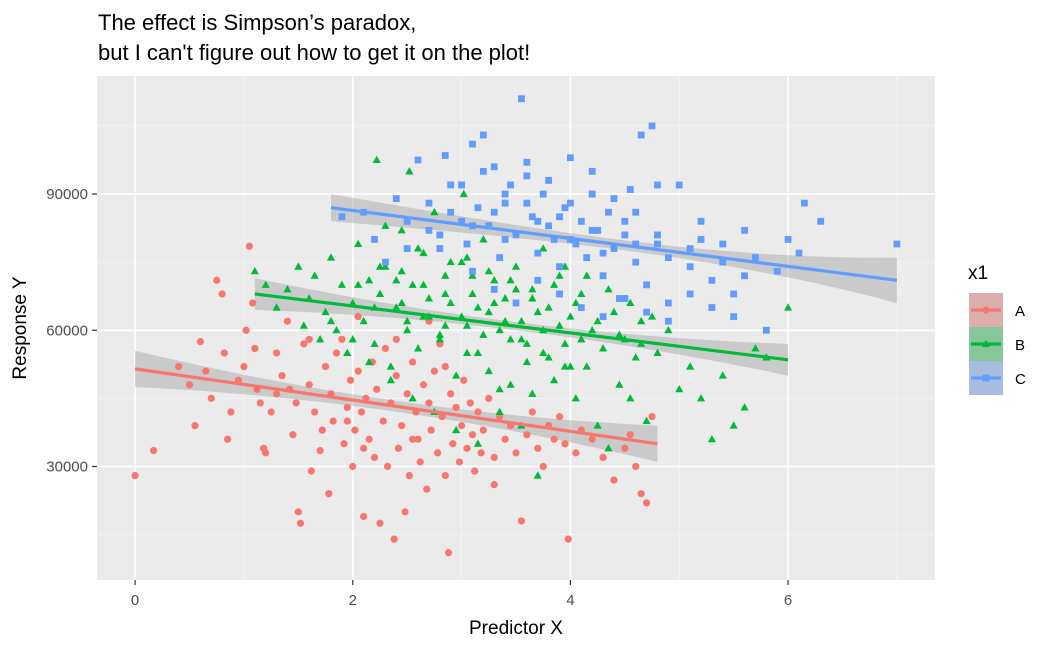 The image size is (1050, 648). Describe the element at coordinates (353, 600) in the screenshot. I see `x-tick-label: 2` at that location.